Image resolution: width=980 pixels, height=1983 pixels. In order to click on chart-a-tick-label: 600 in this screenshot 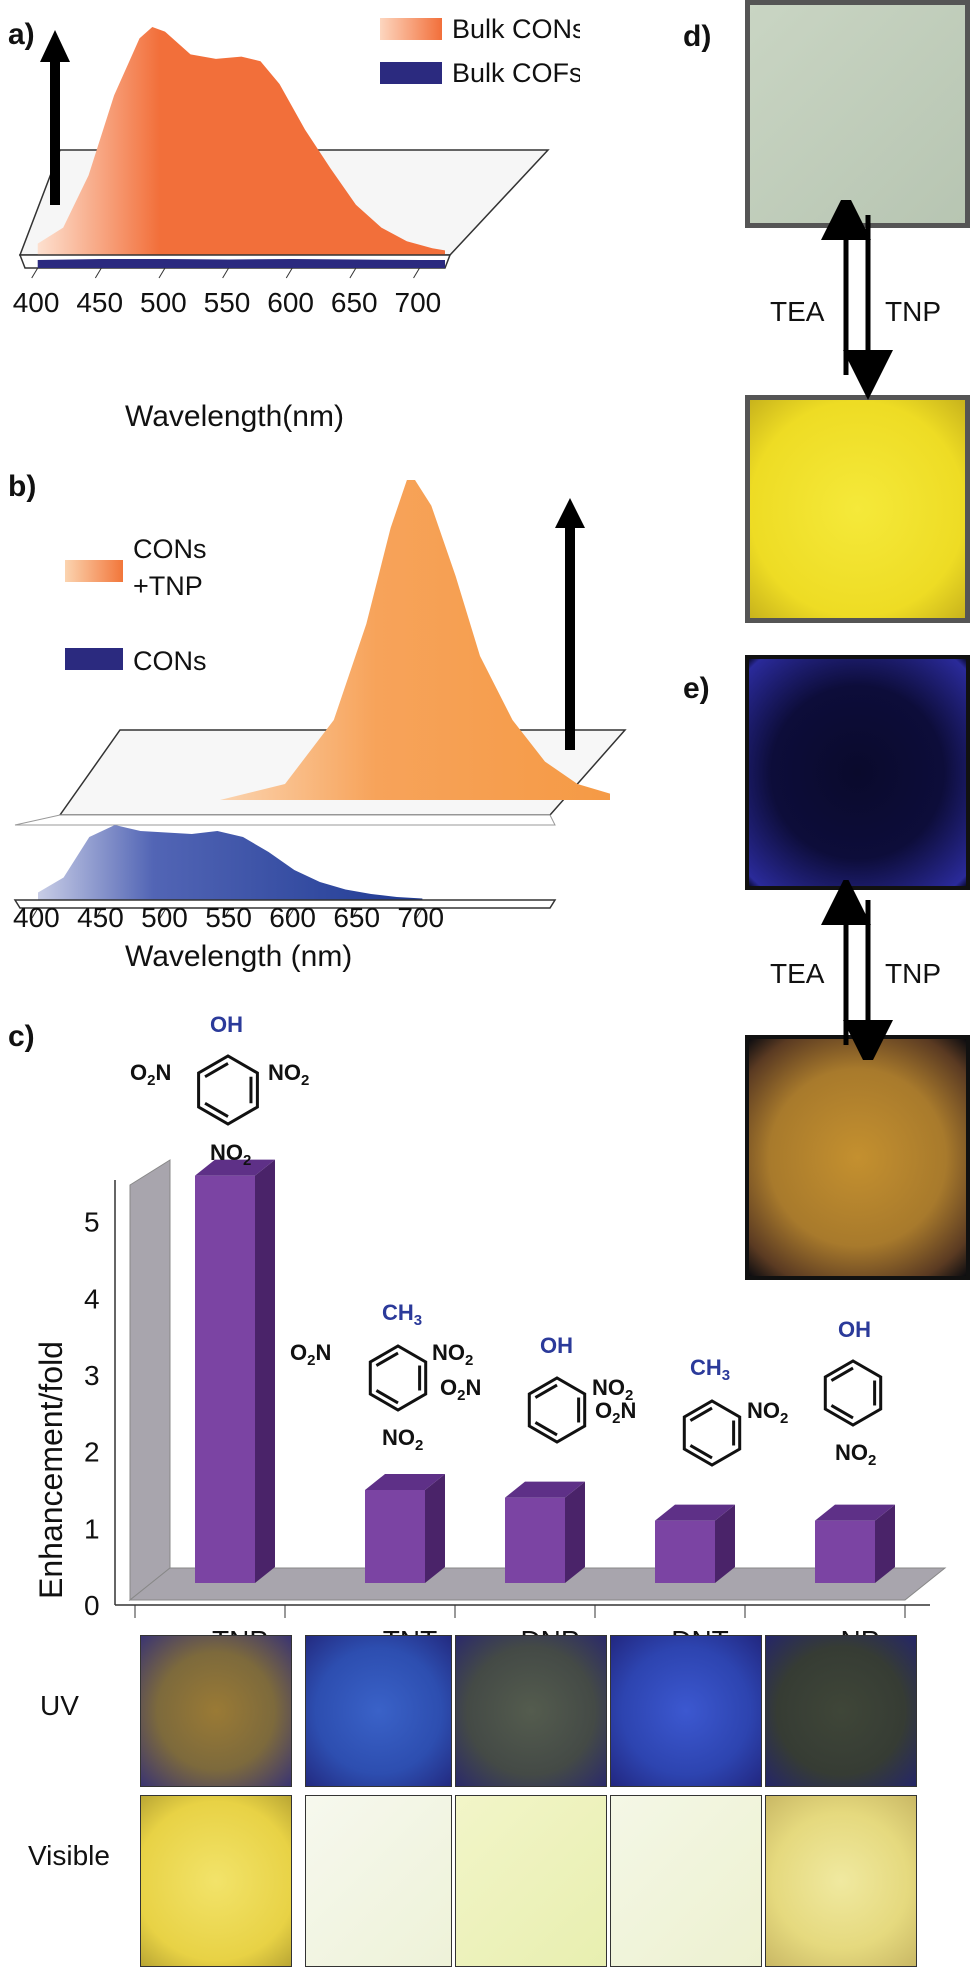, I will do `click(290, 302)`.